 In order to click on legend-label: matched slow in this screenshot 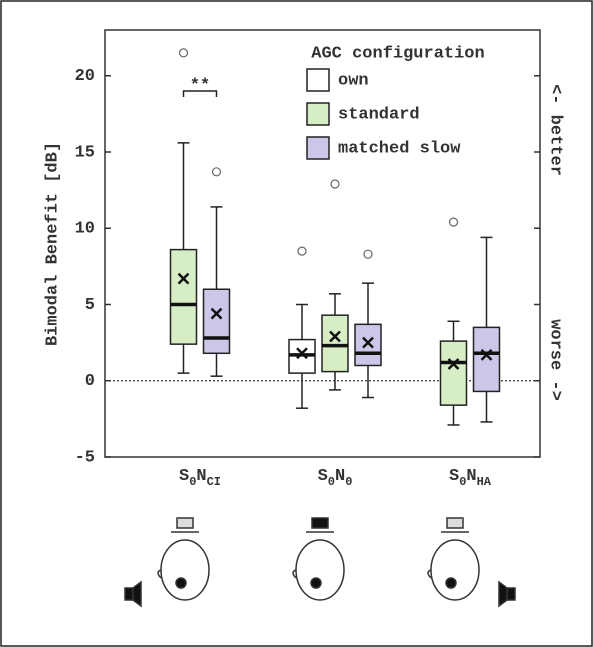, I will do `click(399, 148)`.